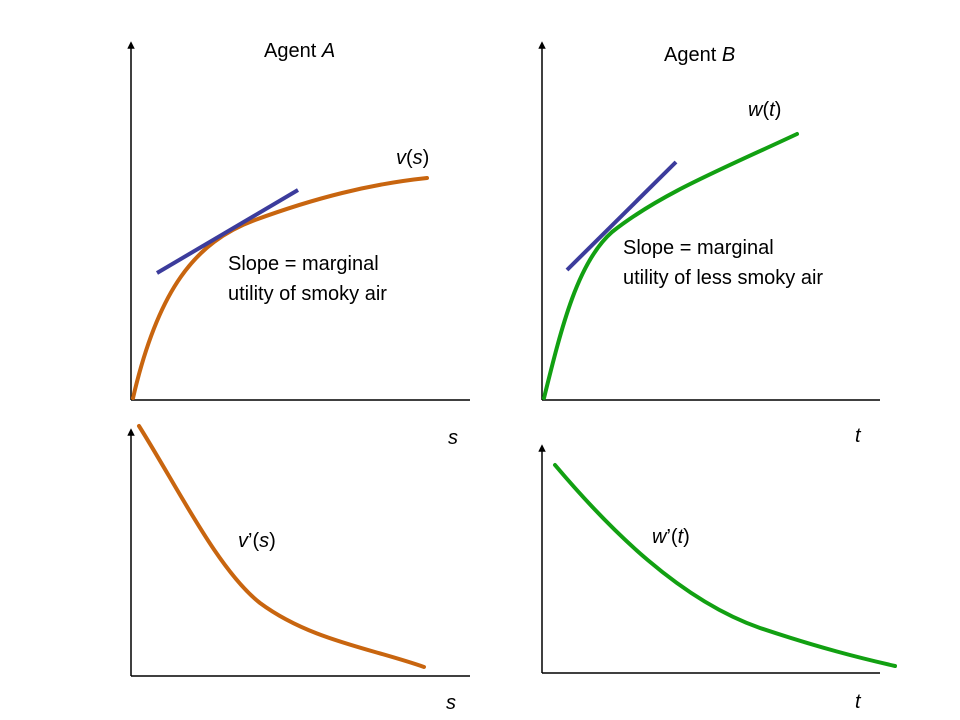 This screenshot has width=960, height=720. What do you see at coordinates (671, 537) in the screenshot?
I see `w-prime-of-t-label: w’(t)` at bounding box center [671, 537].